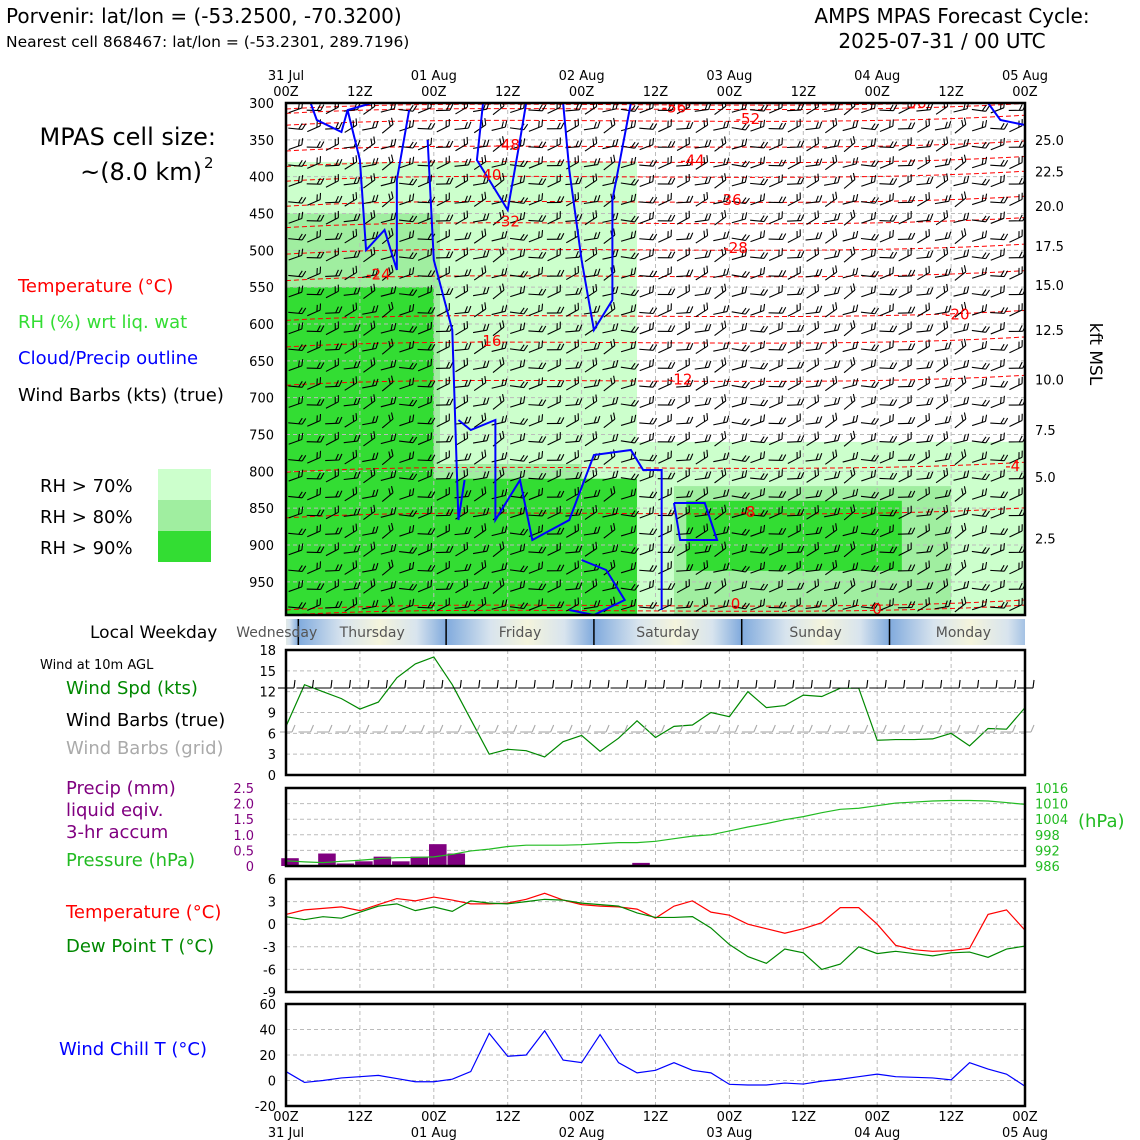 This screenshot has width=1140, height=1140. I want to click on legend-cloud-outline: Cloud/Precip outline, so click(108, 358).